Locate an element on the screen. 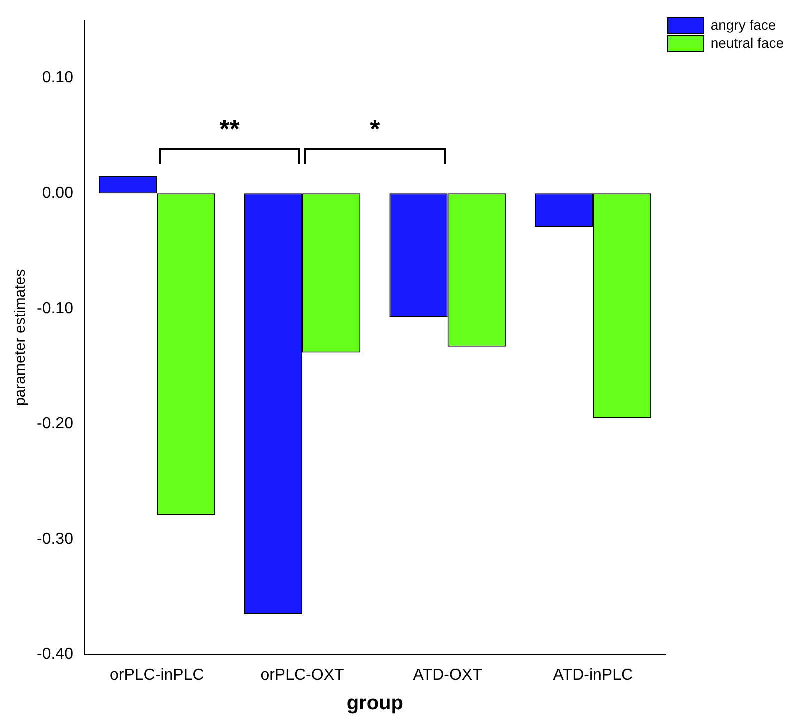  x-tick-label: ATD-inPLC is located at coordinates (593, 675).